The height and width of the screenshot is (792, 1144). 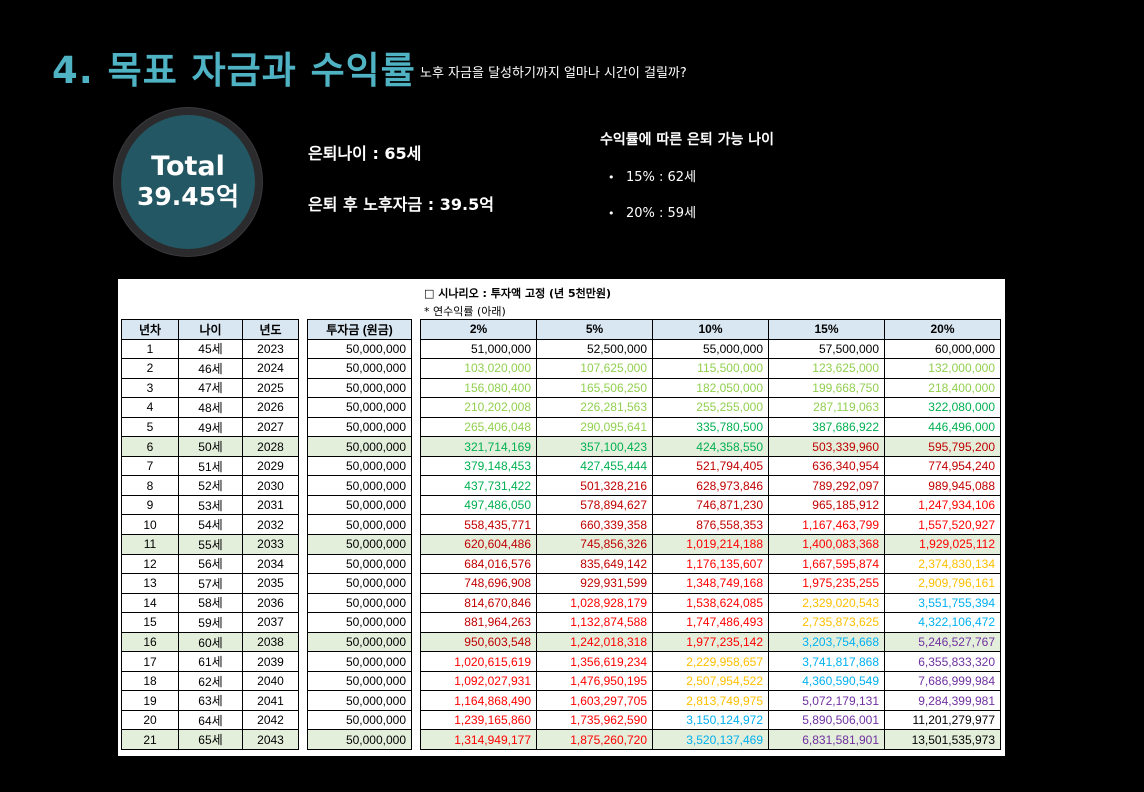 What do you see at coordinates (210, 544) in the screenshot?
I see `table-row: 11 55세 2033` at bounding box center [210, 544].